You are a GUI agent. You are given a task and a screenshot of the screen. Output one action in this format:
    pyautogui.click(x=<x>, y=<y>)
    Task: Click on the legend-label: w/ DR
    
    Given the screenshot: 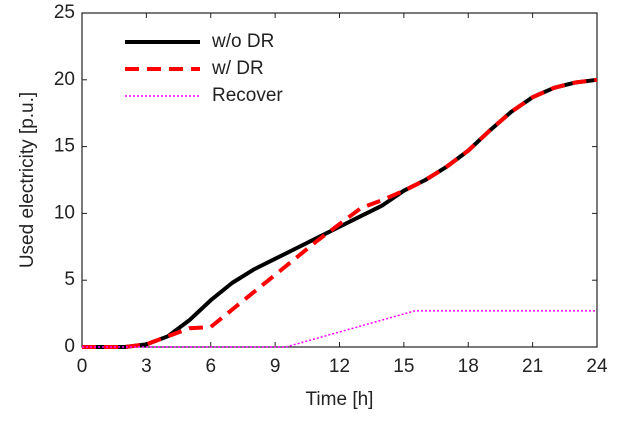 What is the action you would take?
    pyautogui.click(x=237, y=68)
    